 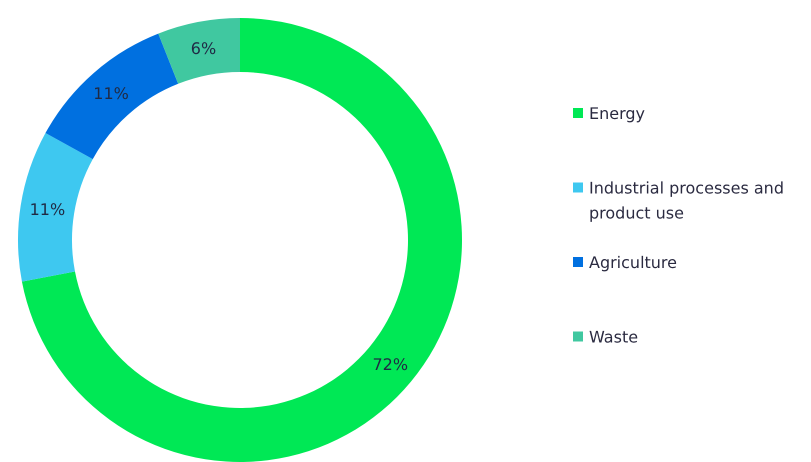 I want to click on data-label: 72%, so click(x=390, y=364).